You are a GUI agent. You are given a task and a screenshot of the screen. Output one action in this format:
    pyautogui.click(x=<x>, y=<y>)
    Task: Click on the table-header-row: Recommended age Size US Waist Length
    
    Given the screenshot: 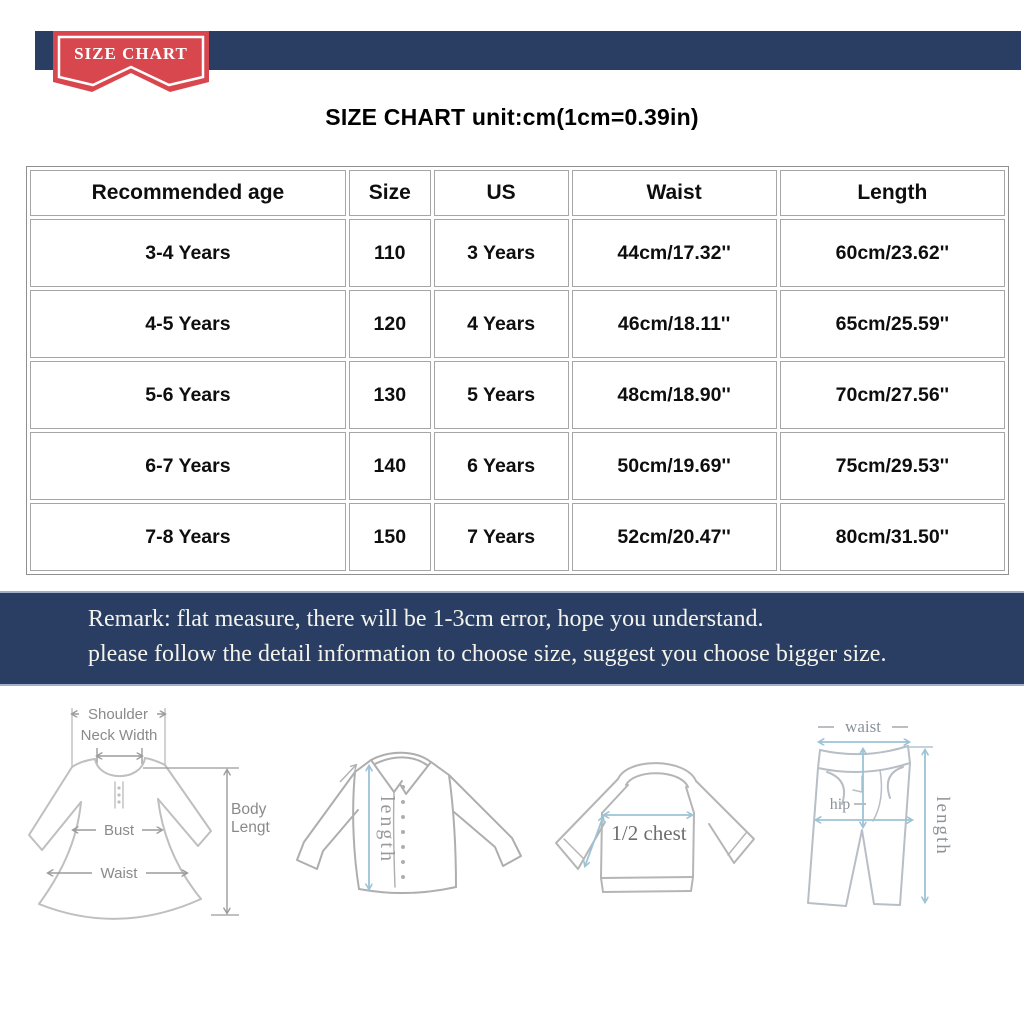 What is the action you would take?
    pyautogui.click(x=517, y=193)
    